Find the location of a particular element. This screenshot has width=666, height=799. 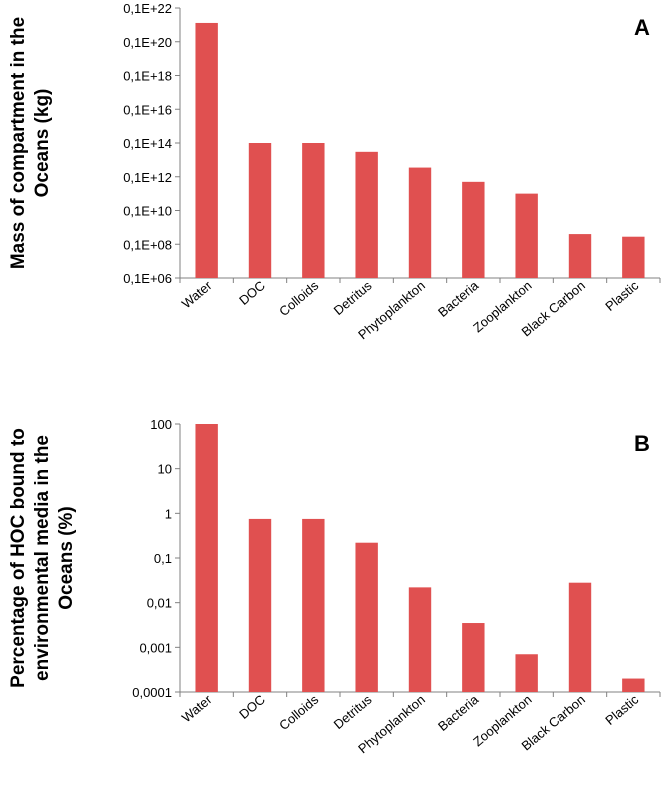

y-tick-label: 0,1E+06 is located at coordinates (147, 278).